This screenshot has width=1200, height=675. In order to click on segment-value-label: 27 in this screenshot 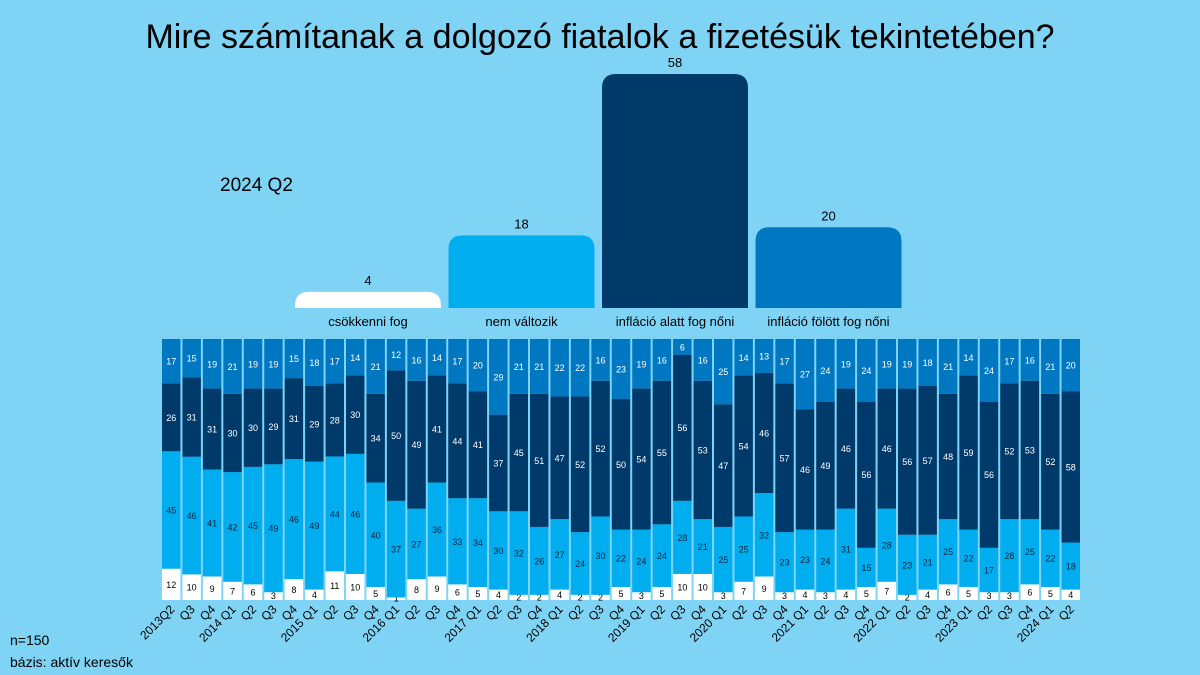, I will do `click(560, 555)`.